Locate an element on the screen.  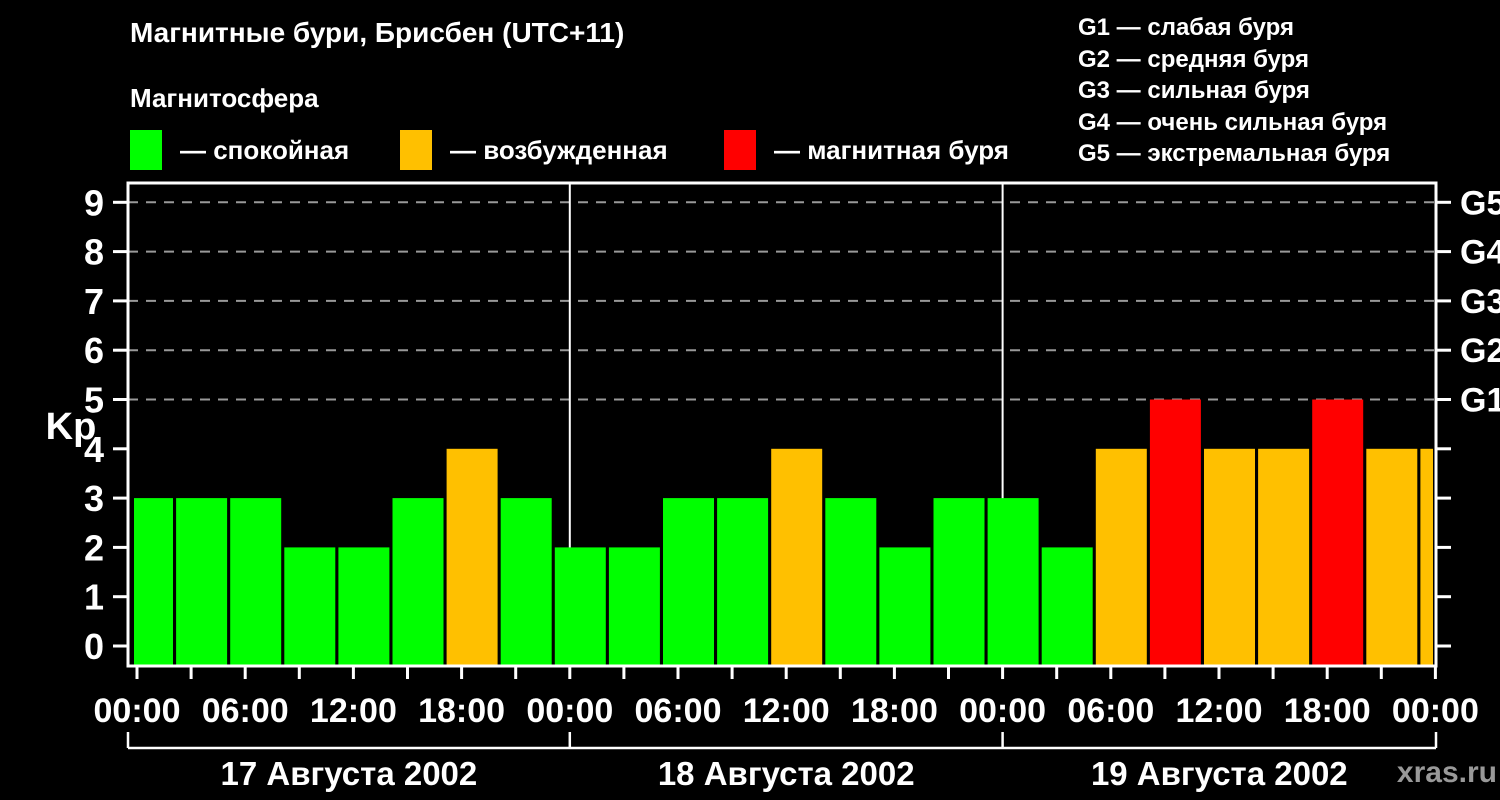
kp-bar-day1-h0 is located at coordinates (153, 582).